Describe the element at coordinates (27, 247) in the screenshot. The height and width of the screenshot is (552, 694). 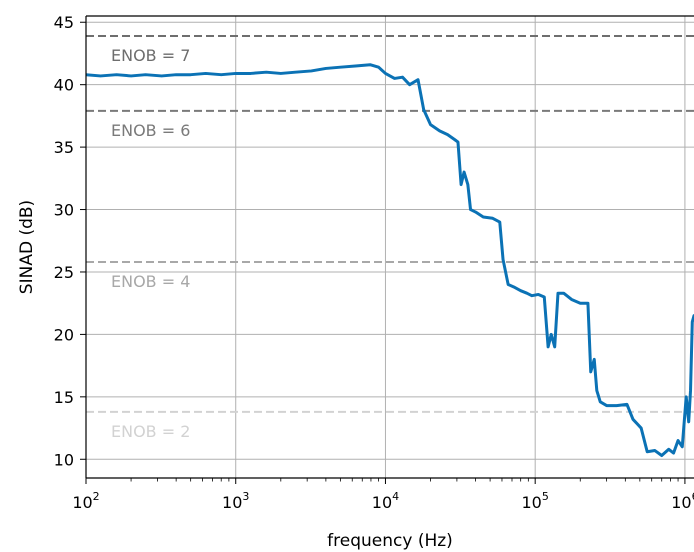
I see `y-axis-label: SINAD (dB)` at that location.